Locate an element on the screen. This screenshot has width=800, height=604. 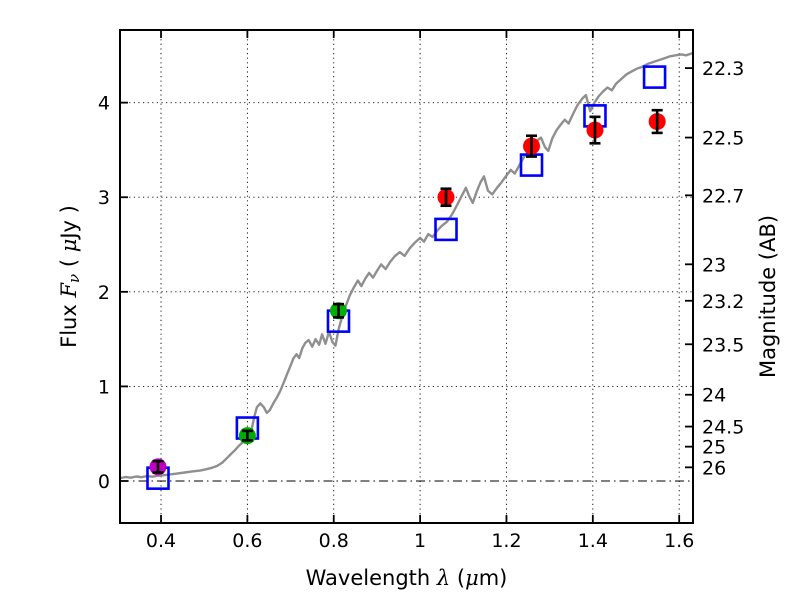
x-tick-label: 1.6 is located at coordinates (679, 541).